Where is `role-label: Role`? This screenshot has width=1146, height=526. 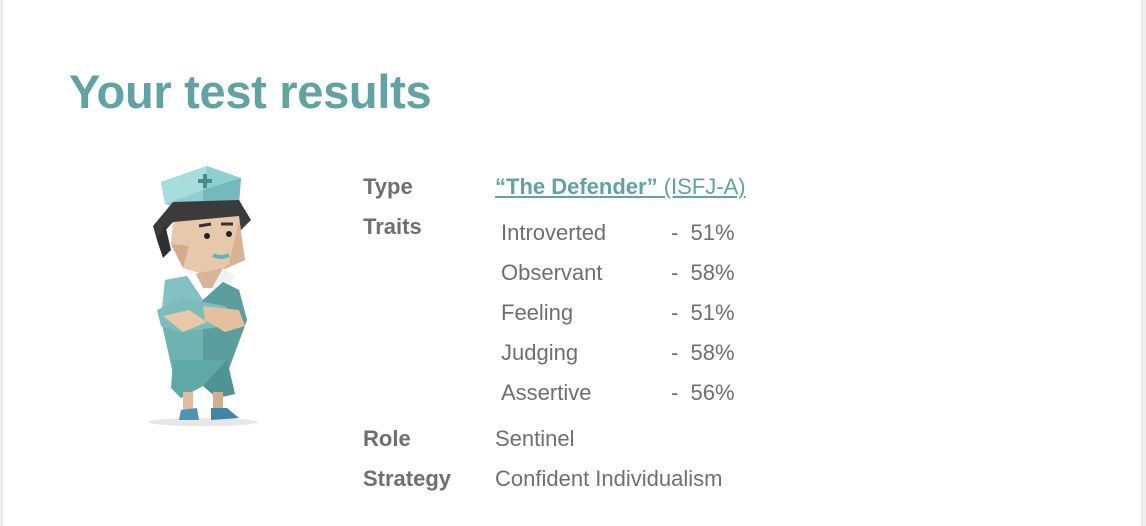 role-label: Role is located at coordinates (387, 438).